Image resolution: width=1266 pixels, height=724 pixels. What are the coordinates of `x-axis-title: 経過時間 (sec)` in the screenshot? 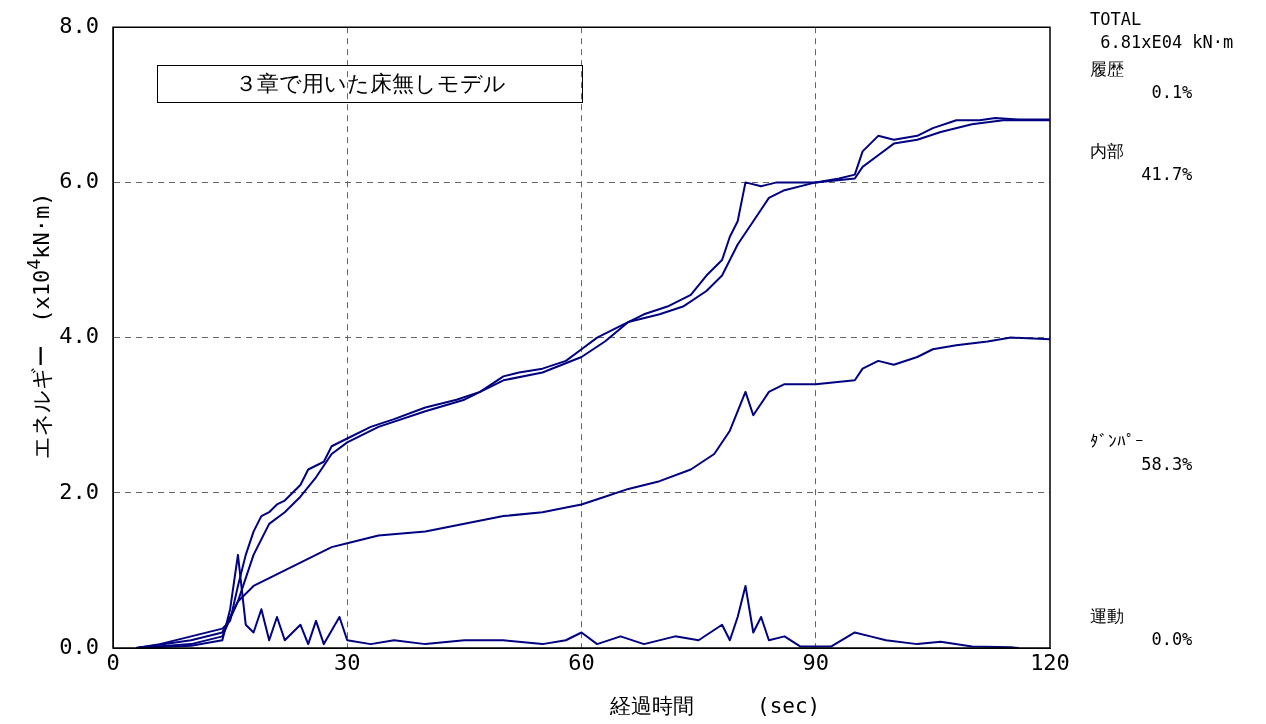 It's located at (715, 706).